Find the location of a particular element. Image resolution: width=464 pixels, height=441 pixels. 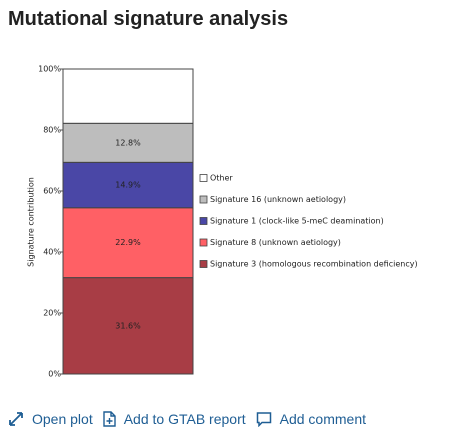

y-tick-label: 20% is located at coordinates (52, 313).